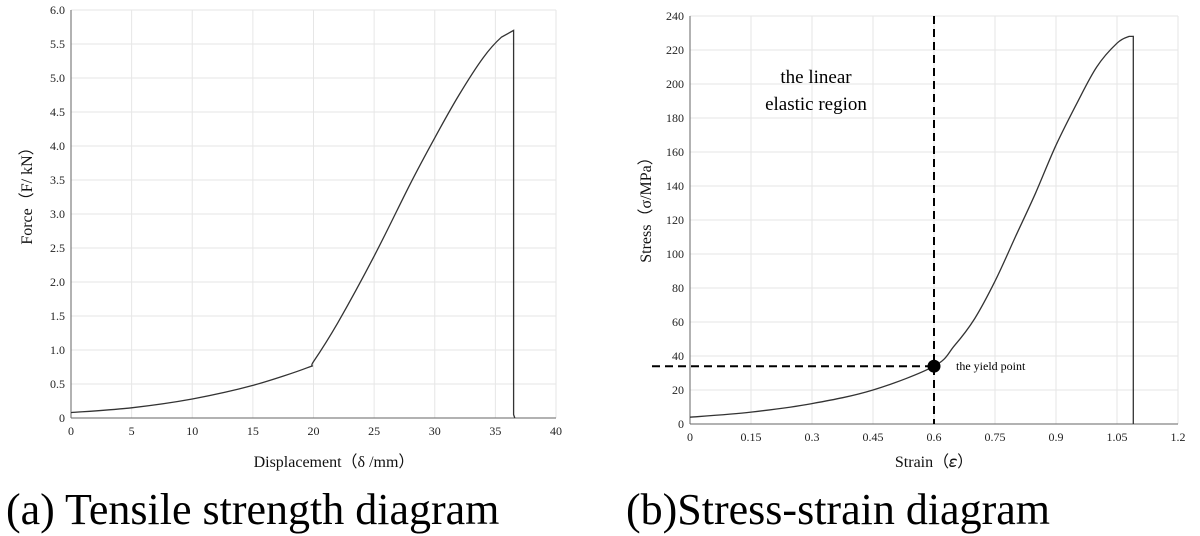 The height and width of the screenshot is (536, 1200). What do you see at coordinates (57, 180) in the screenshot?
I see `y-tick-label: 3.5` at bounding box center [57, 180].